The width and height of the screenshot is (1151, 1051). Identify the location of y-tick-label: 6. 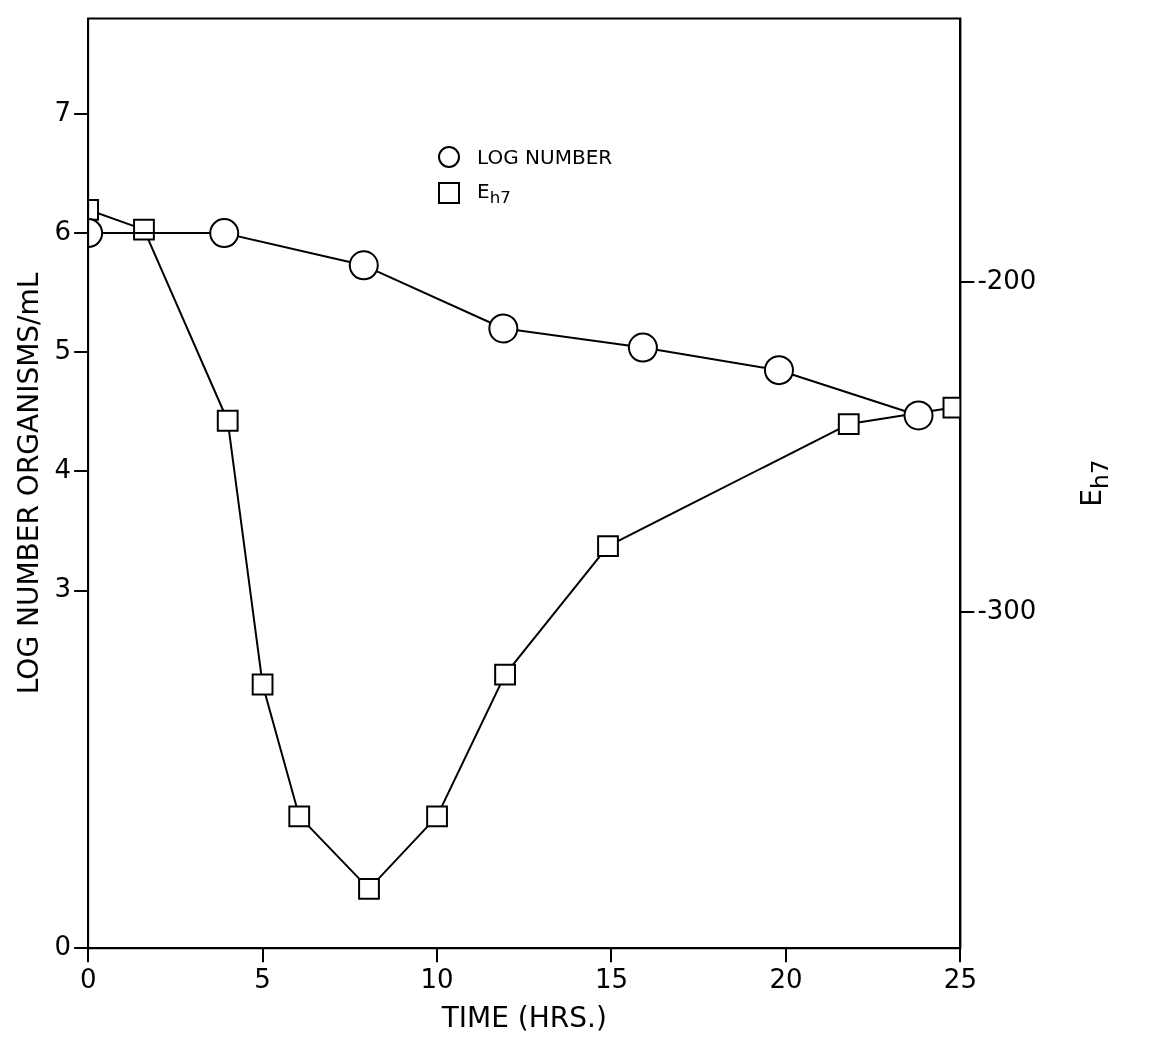
(63, 230).